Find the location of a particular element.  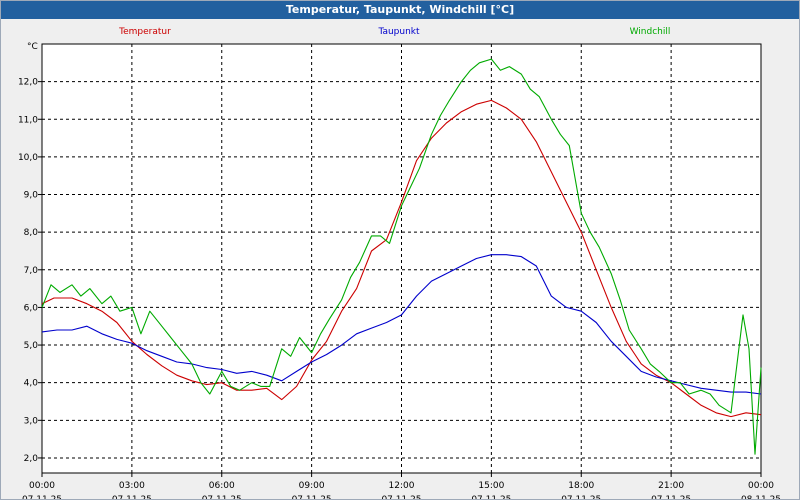

legend: Temperatur Taupunkt Windchill is located at coordinates (394, 32).